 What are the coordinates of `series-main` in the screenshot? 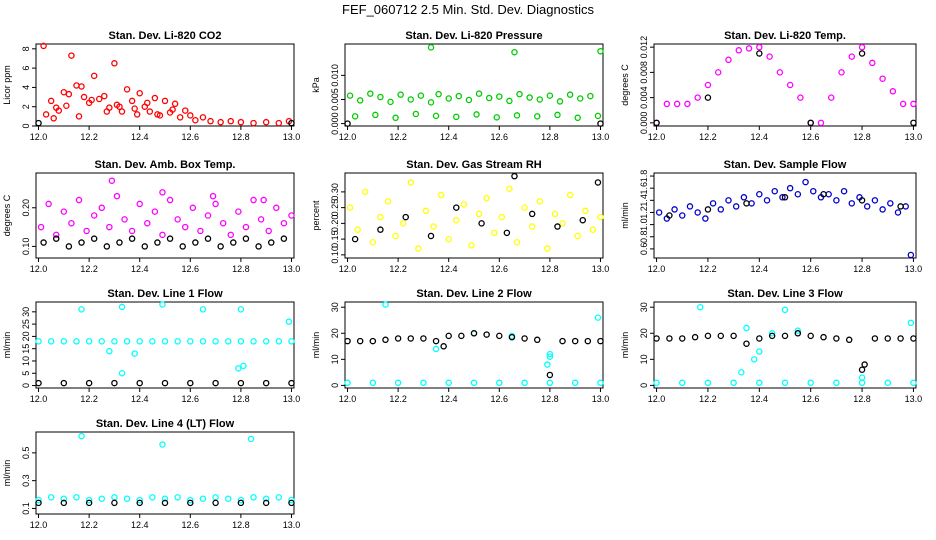 It's located at (785, 218).